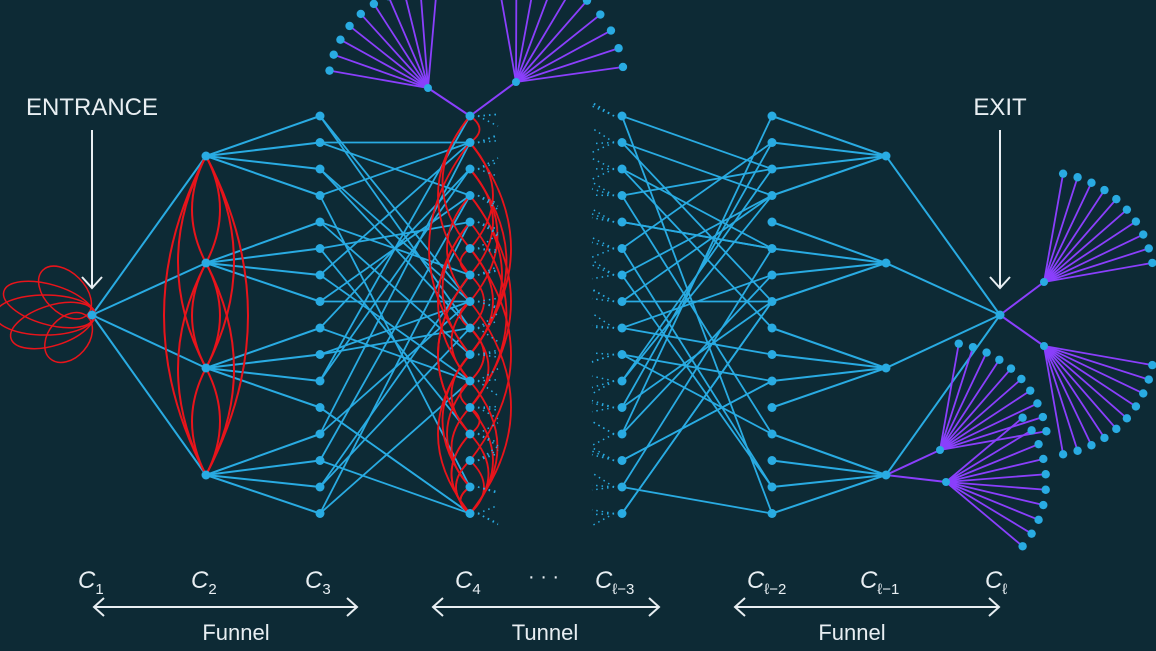 This screenshot has height=651, width=1156. Describe the element at coordinates (213, 421) in the screenshot. I see `loop-arc` at that location.